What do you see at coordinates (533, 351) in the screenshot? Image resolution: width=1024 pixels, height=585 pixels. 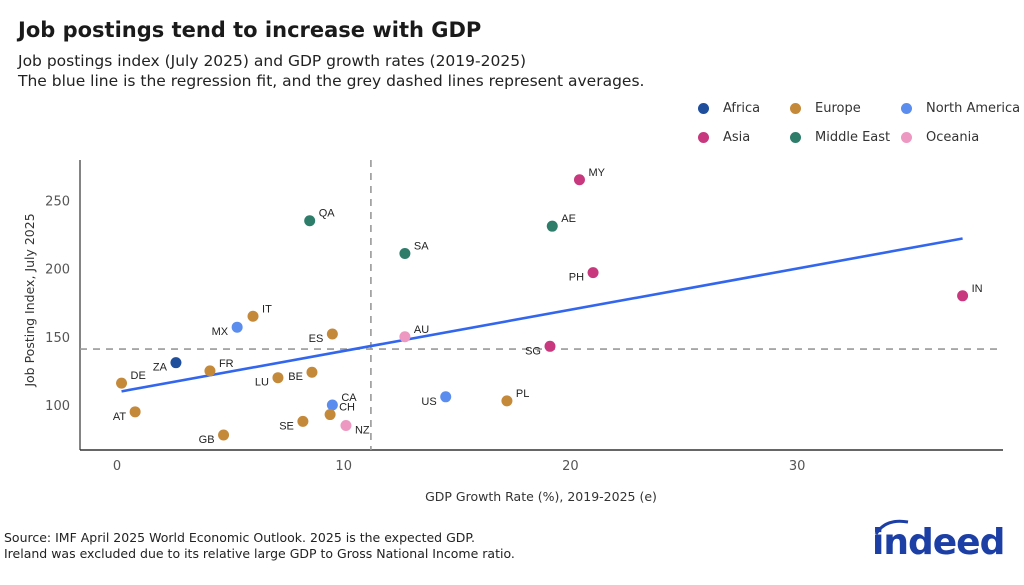 I see `point-label: SG` at bounding box center [533, 351].